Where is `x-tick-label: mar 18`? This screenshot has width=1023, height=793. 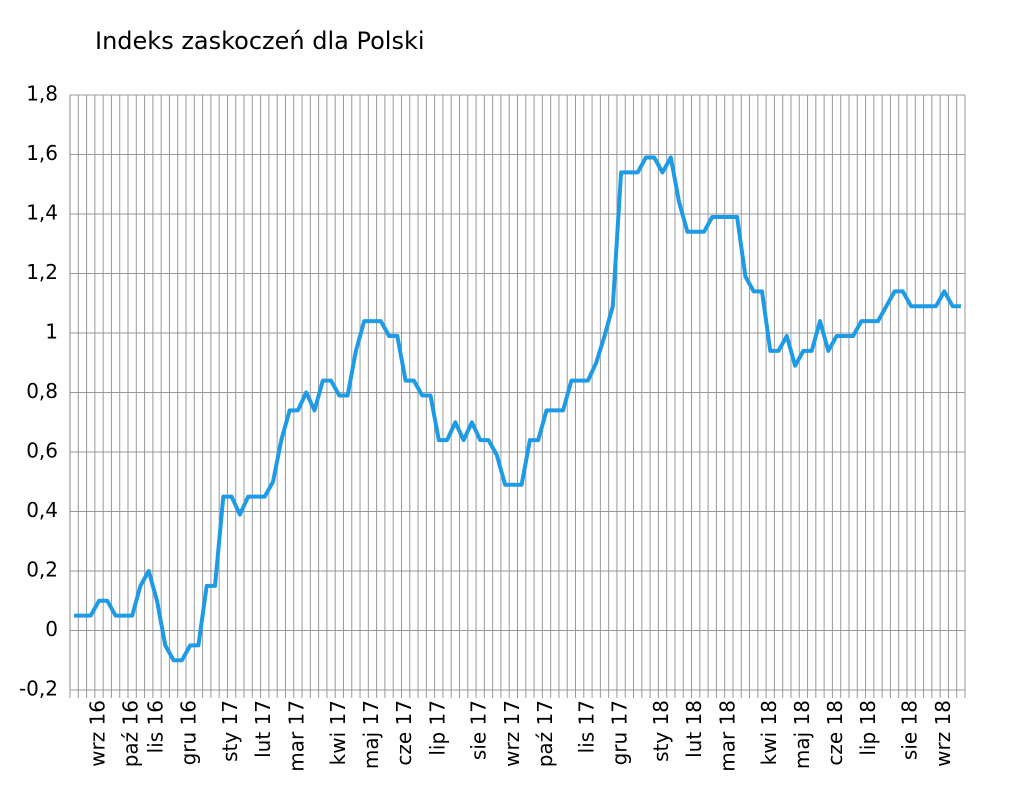 x-tick-label: mar 18 is located at coordinates (727, 736).